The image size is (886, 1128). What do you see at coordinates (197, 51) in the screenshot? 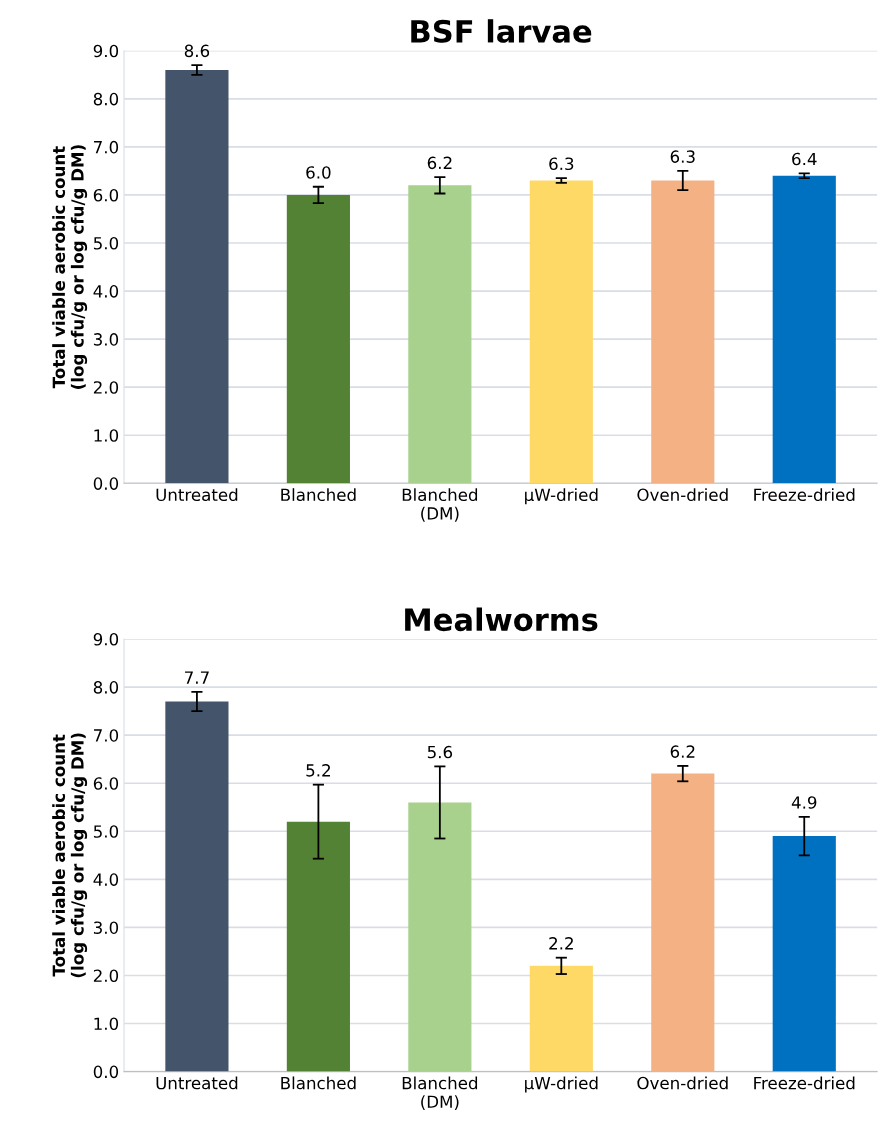
I see `data-label: 8.6` at bounding box center [197, 51].